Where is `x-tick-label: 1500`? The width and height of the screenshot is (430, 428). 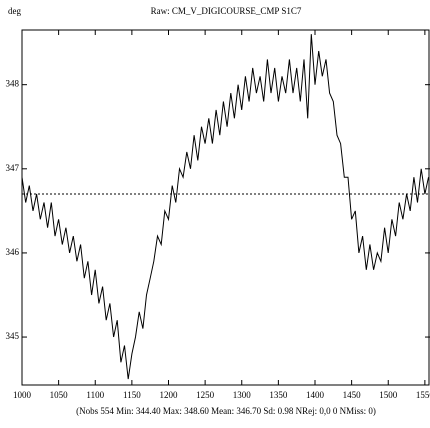
x-tick-label: 1500 is located at coordinates (388, 395).